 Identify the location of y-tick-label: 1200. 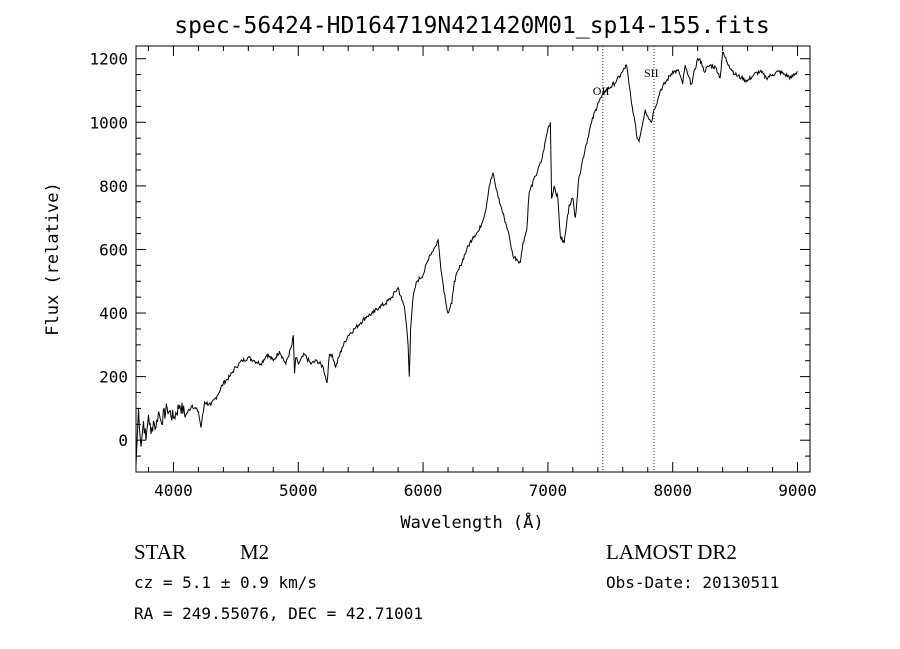
(108, 59).